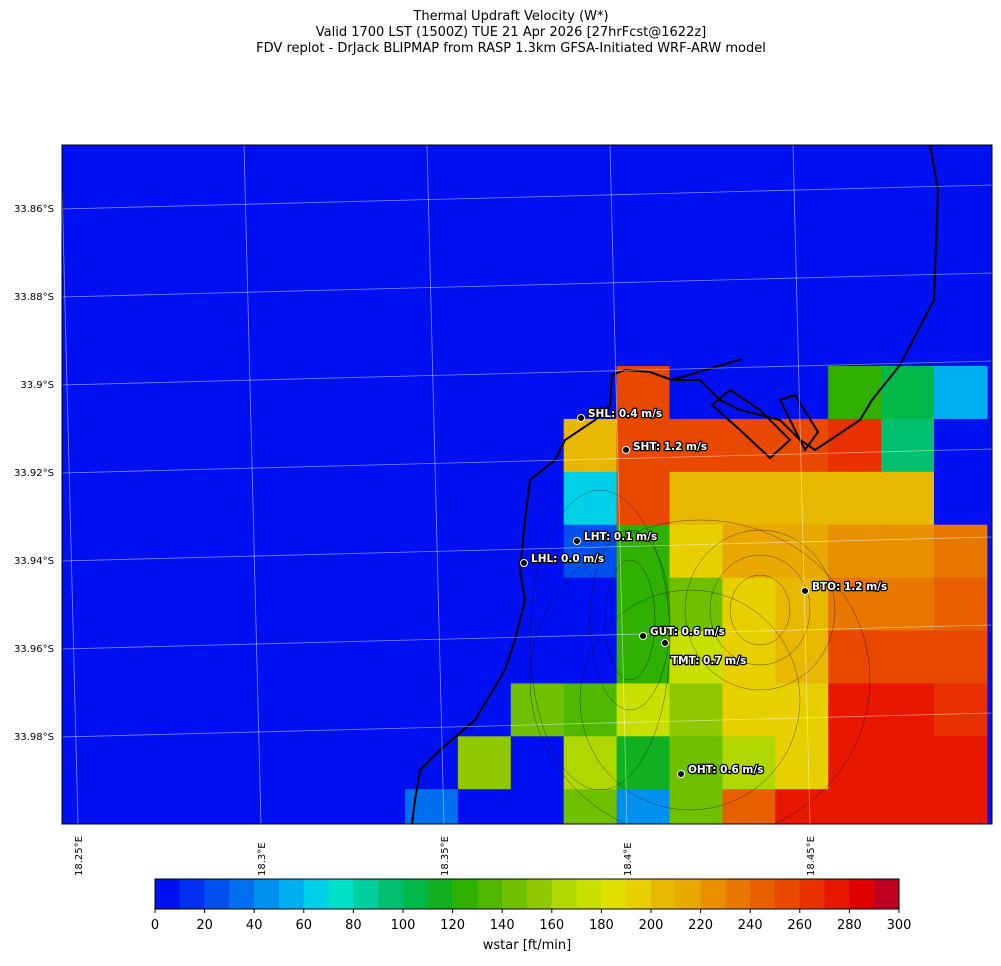  I want to click on colorbar-tick-label: 260, so click(799, 925).